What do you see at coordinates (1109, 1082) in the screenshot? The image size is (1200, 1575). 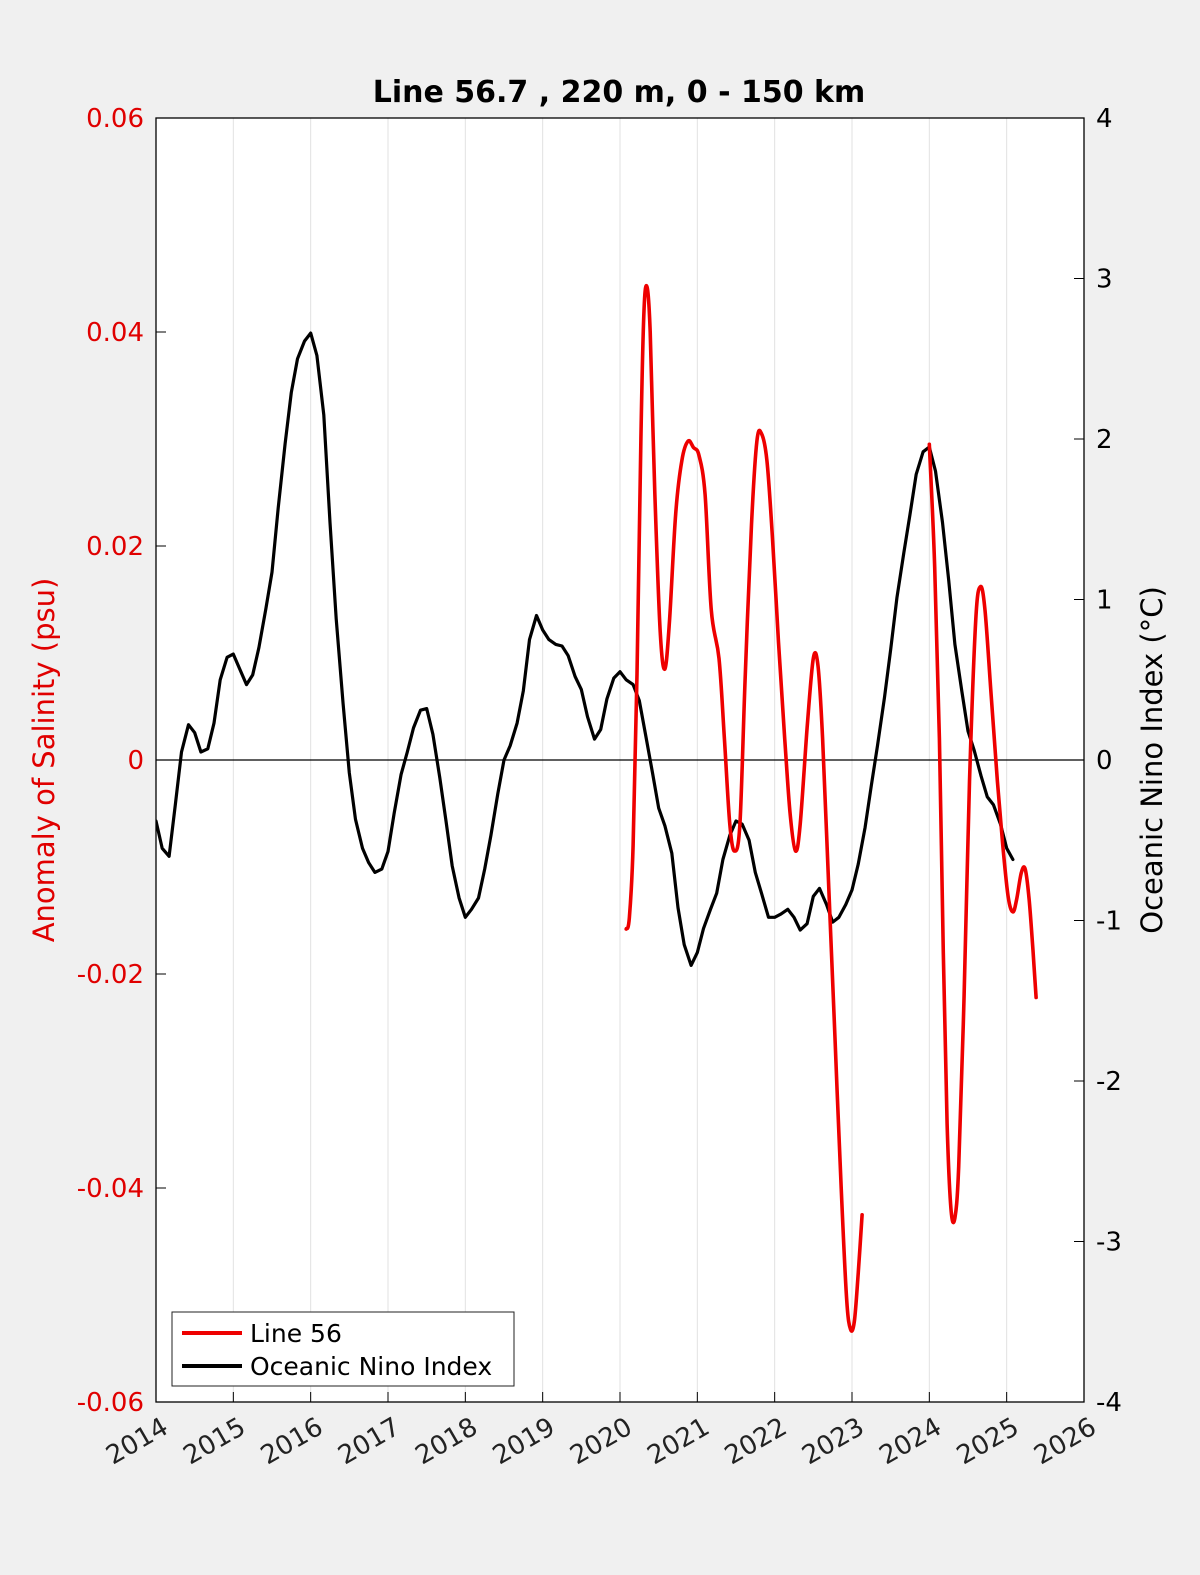 I see `tick-label-y-right: -2` at bounding box center [1109, 1082].